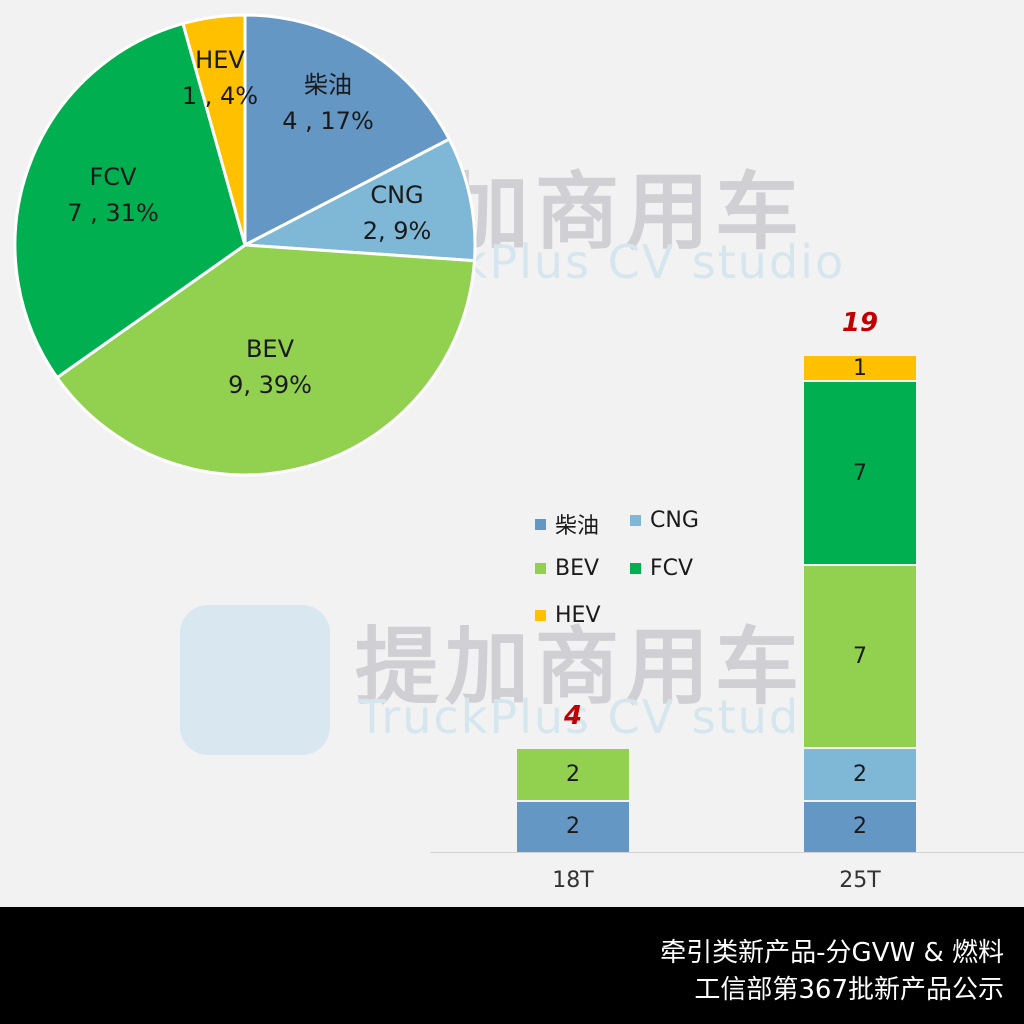 The height and width of the screenshot is (1024, 1024). I want to click on watermark-bottom: 提加商用车 TruckPlus CV studio, so click(511, 680).